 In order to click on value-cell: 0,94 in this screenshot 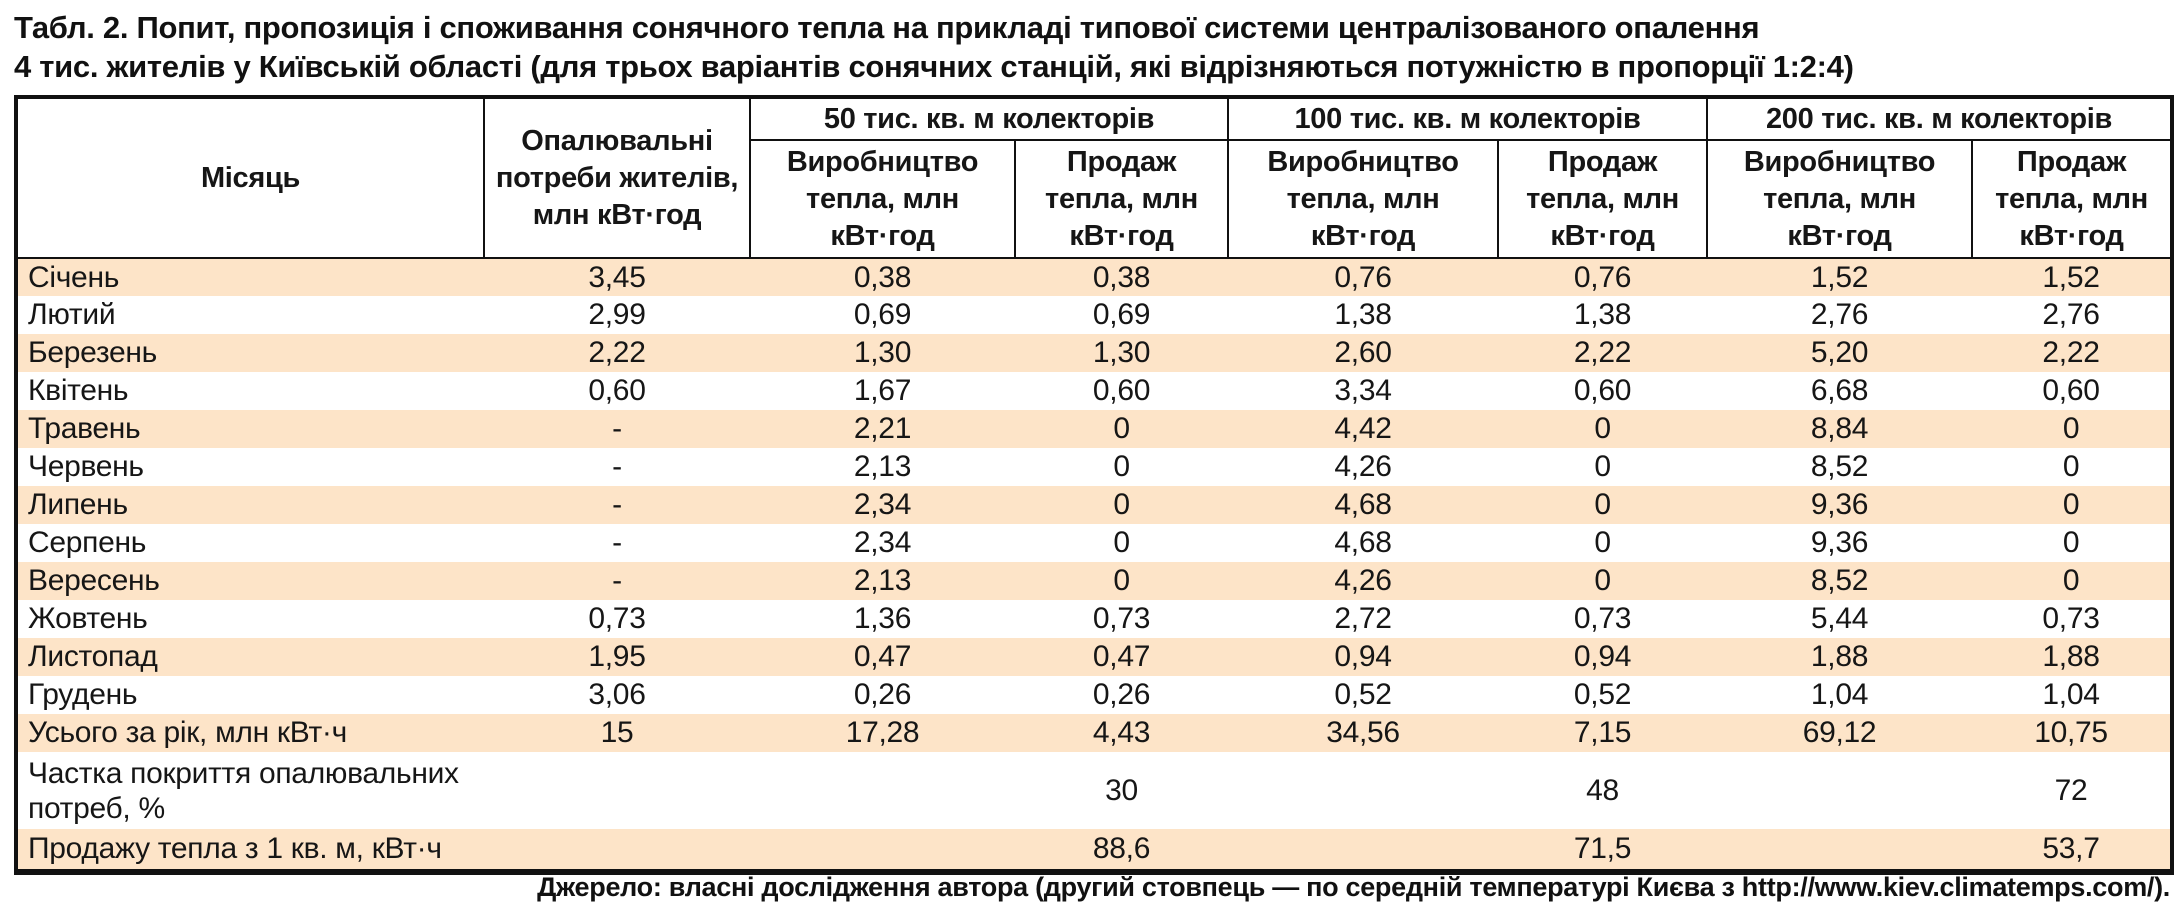, I will do `click(1602, 656)`.